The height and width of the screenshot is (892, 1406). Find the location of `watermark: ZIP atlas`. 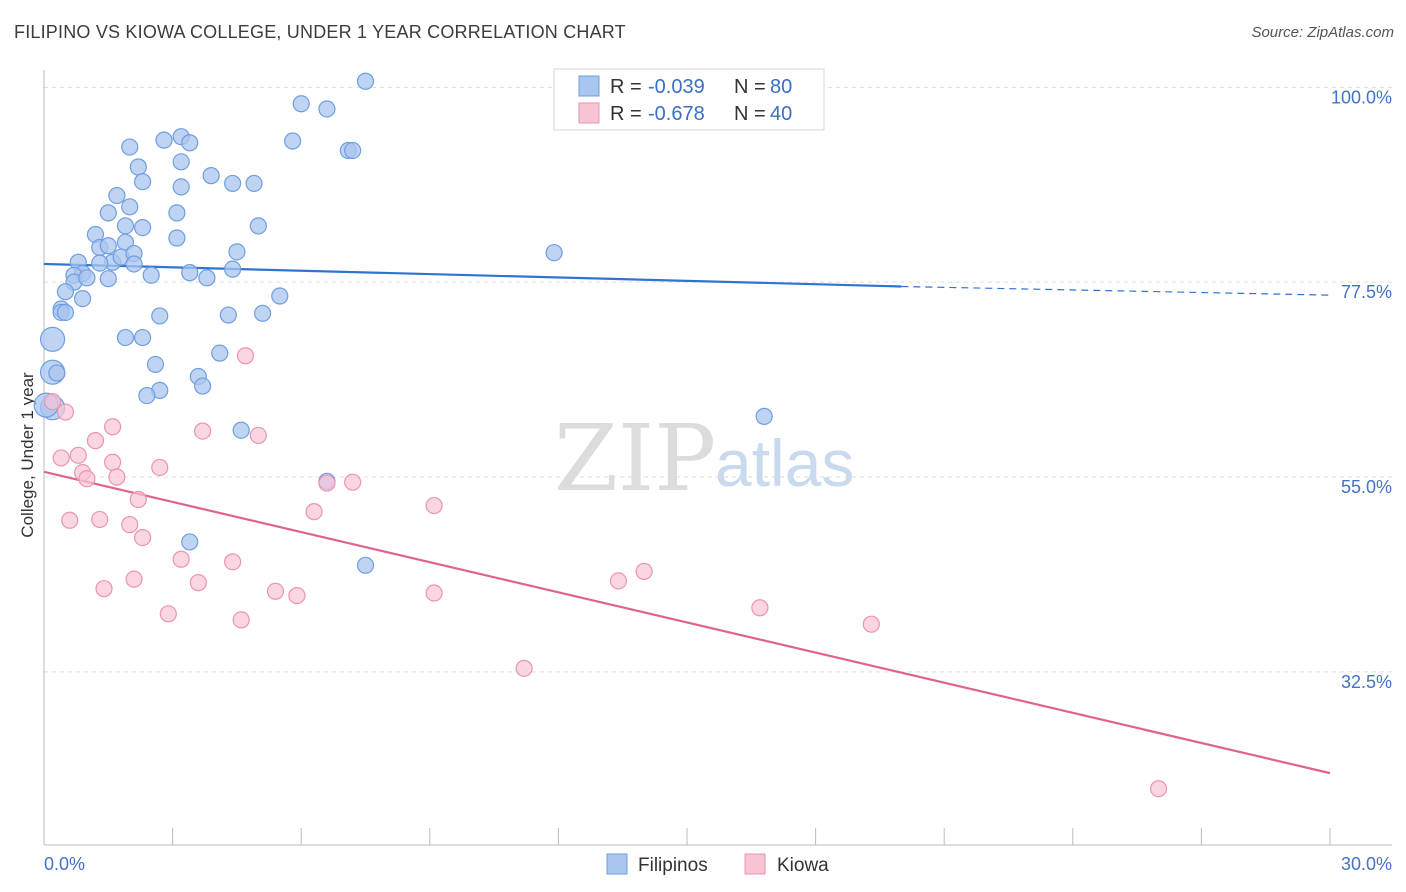

watermark: ZIP atlas is located at coordinates (704, 458).